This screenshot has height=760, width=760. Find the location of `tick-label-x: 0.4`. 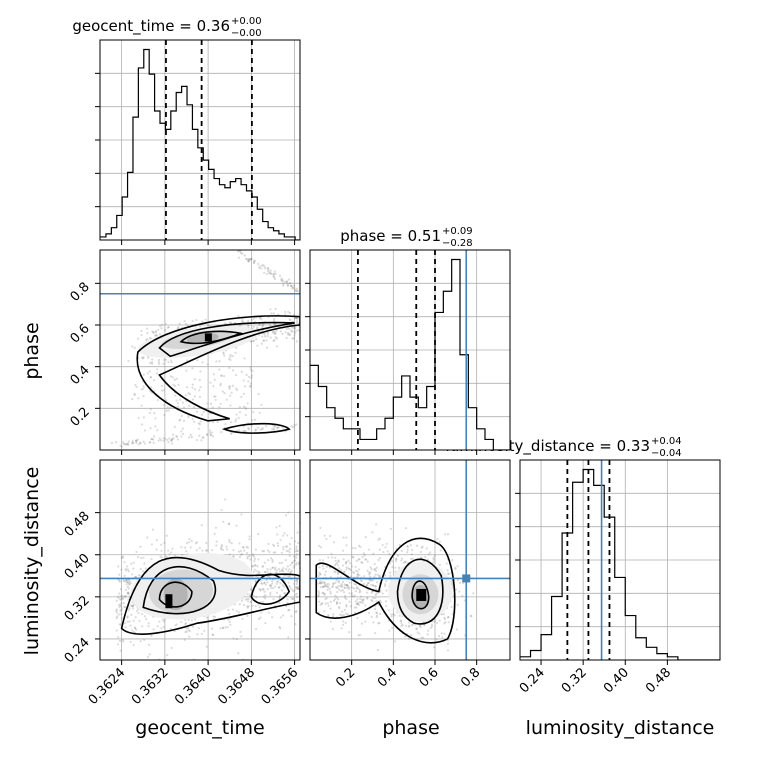

tick-label-x: 0.4 is located at coordinates (387, 677).